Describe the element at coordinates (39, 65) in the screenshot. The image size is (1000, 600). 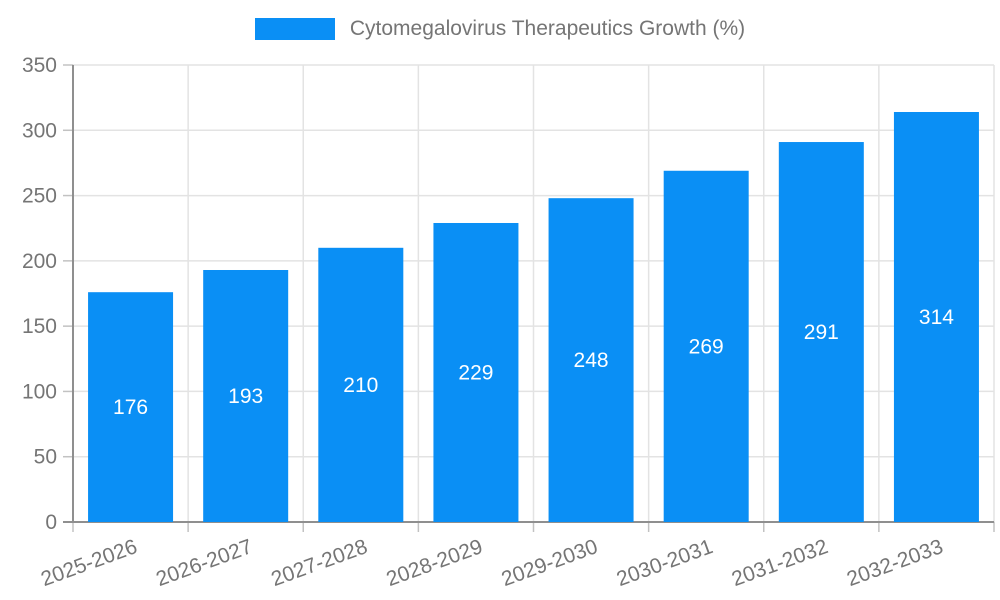
I see `y-tick-label: 350` at that location.